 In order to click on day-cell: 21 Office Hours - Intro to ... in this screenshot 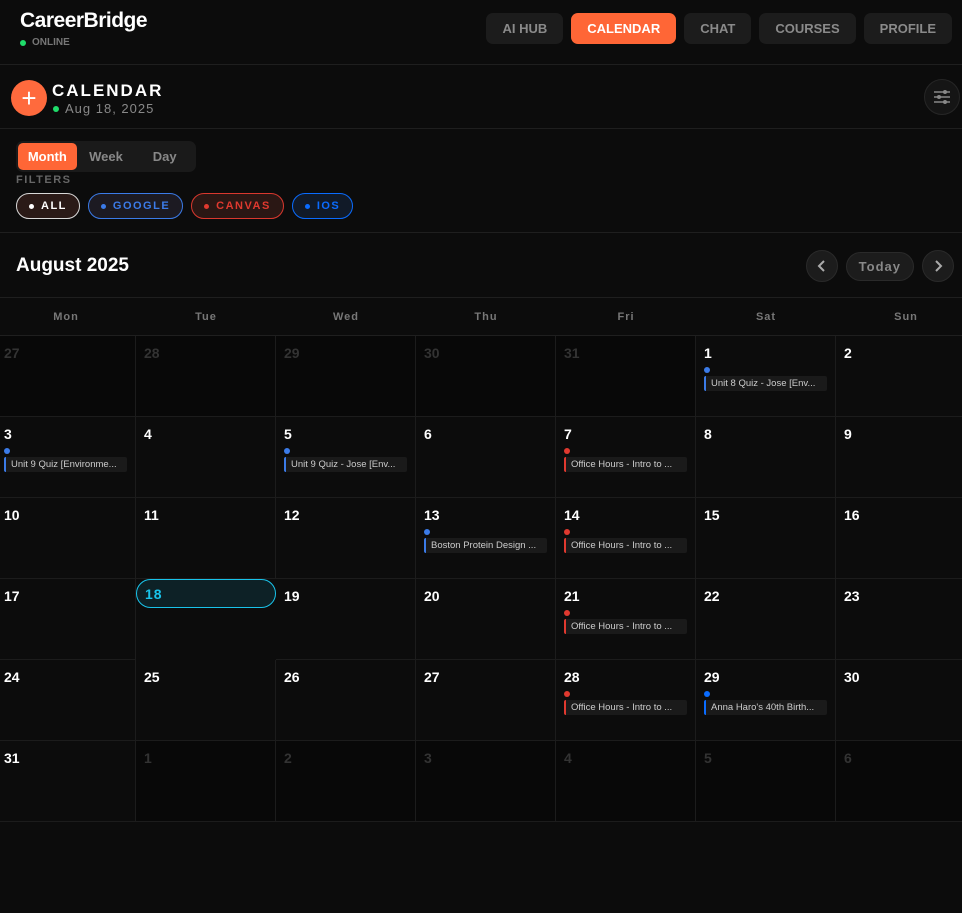, I will do `click(626, 619)`.